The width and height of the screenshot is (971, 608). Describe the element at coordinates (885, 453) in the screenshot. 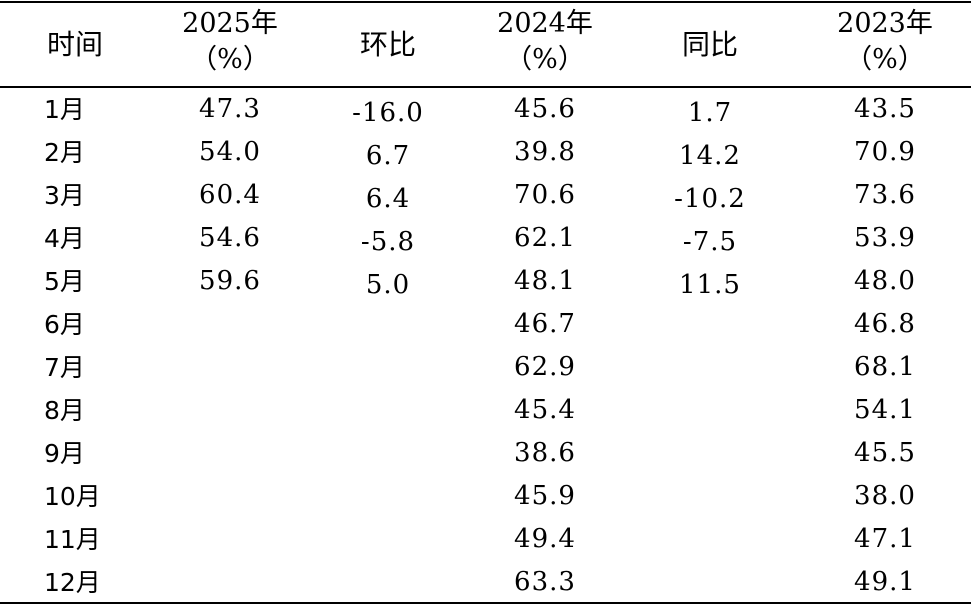

I see `cell-2023: 45.5` at that location.